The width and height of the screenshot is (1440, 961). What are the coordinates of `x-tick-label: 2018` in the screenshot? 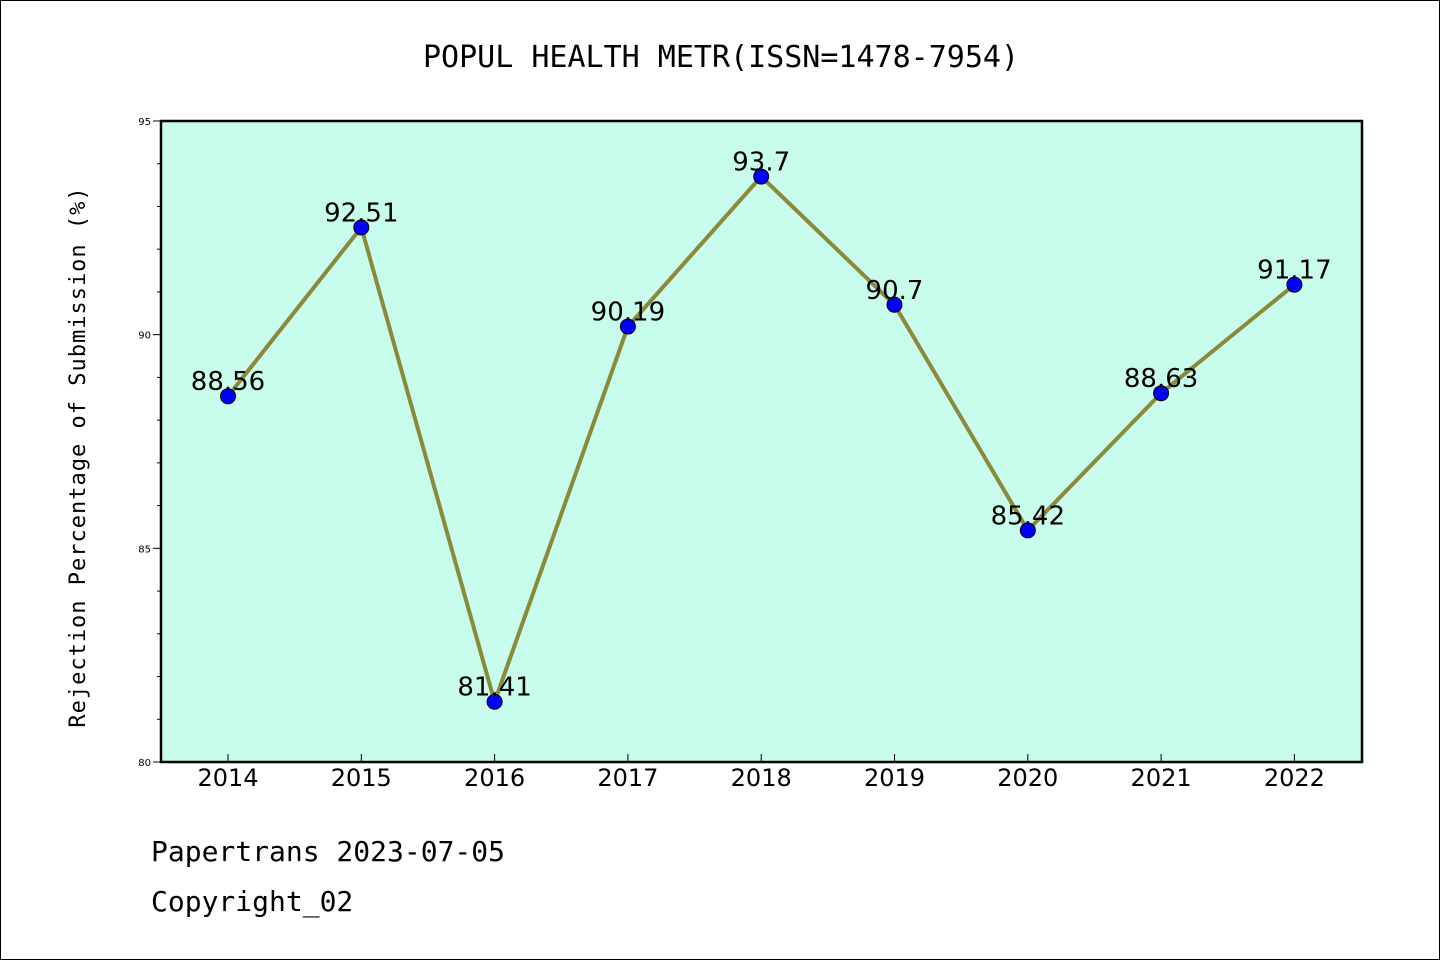 It's located at (761, 778).